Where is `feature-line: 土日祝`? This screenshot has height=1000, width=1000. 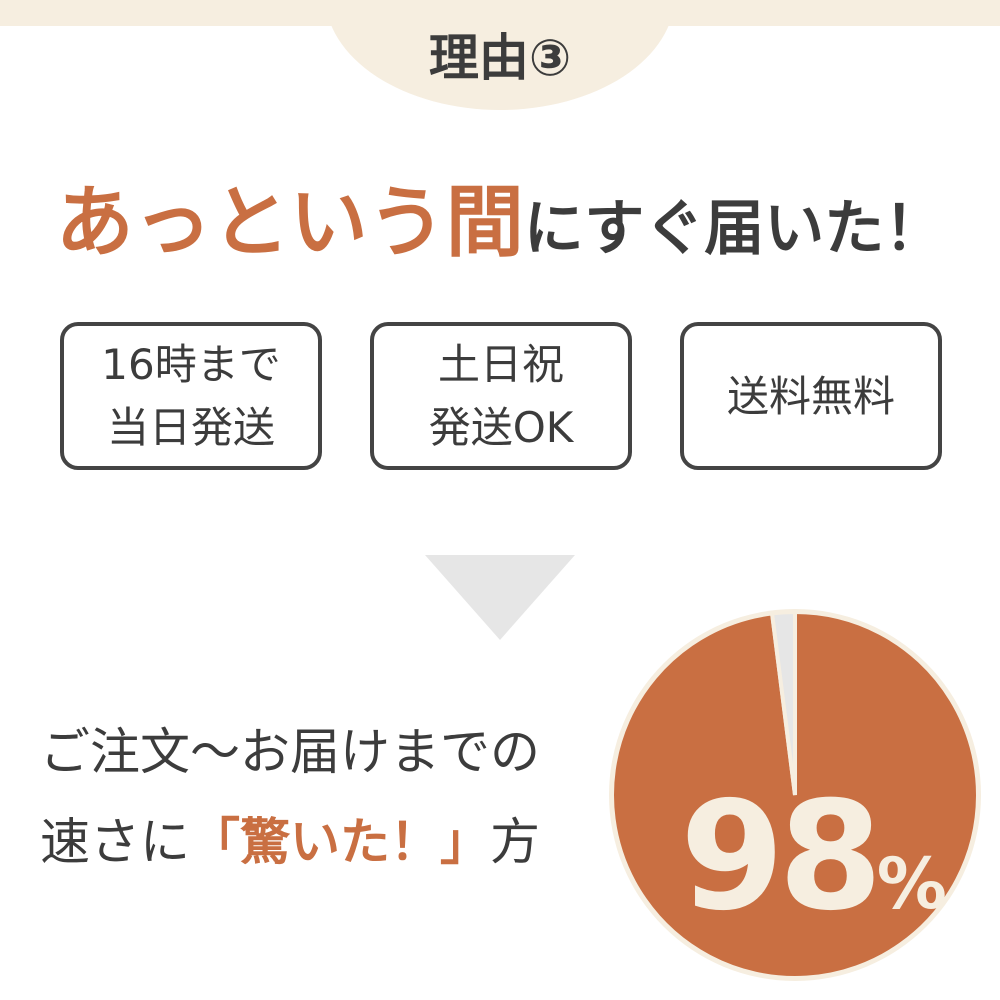
feature-line: 土日祝 is located at coordinates (500, 364).